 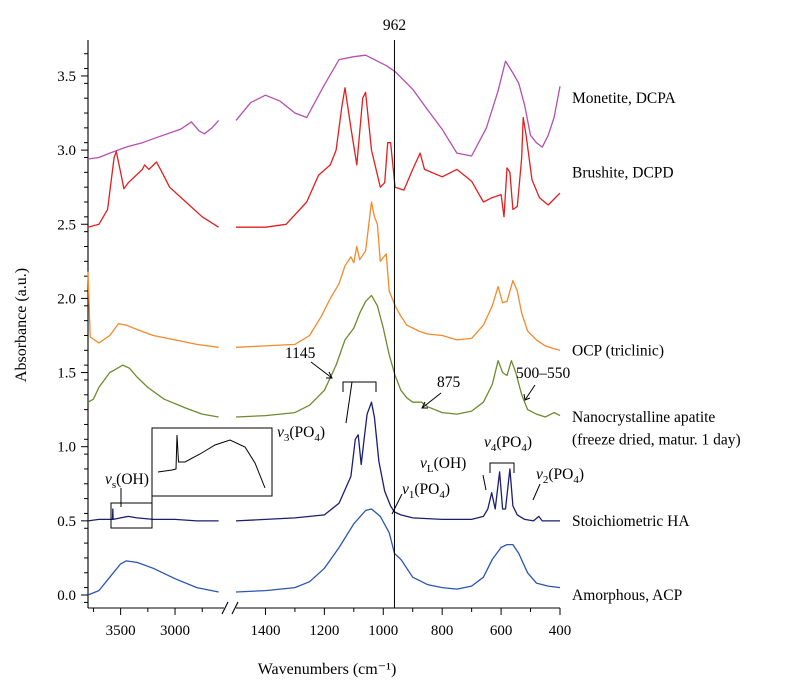 What do you see at coordinates (301, 434) in the screenshot?
I see `annotation-nu3: ν3(PO4)` at bounding box center [301, 434].